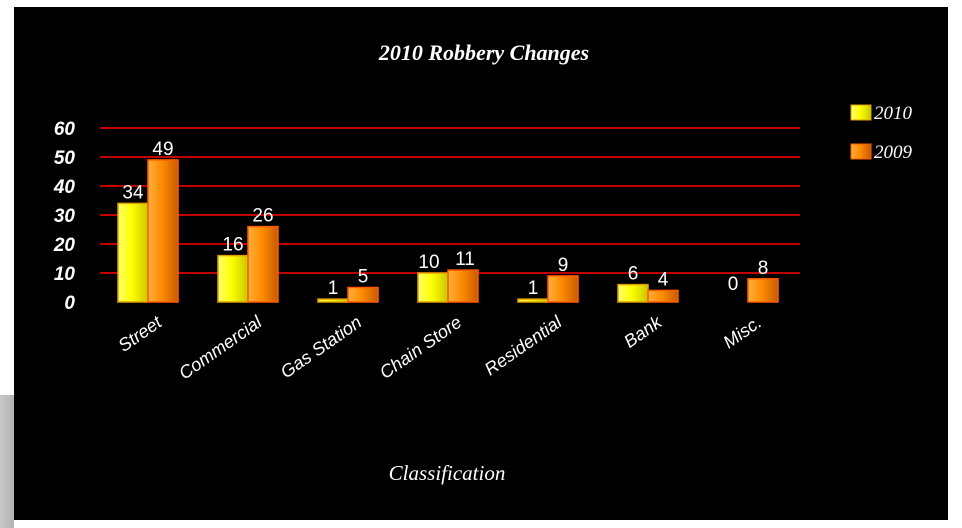  What do you see at coordinates (563, 265) in the screenshot?
I see `data-label-2009: 9` at bounding box center [563, 265].